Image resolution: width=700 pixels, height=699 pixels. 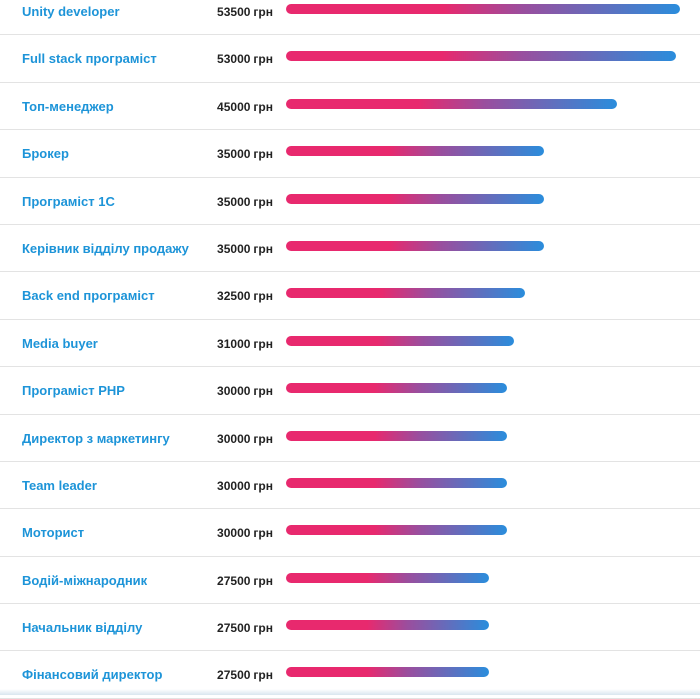 I want to click on salary-row: Брокер 35000 грн, so click(x=350, y=154).